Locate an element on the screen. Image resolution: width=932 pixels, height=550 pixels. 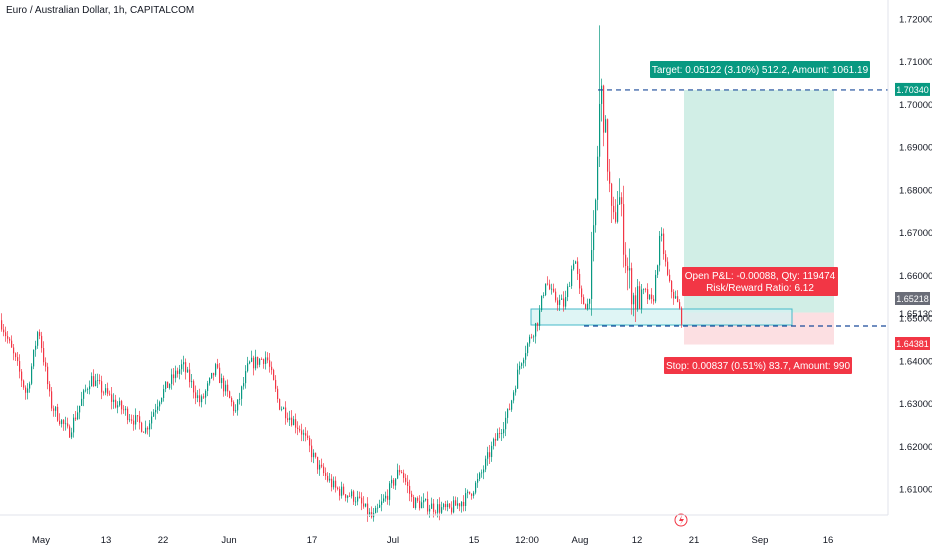
time-tick-label: 12 is located at coordinates (637, 540).